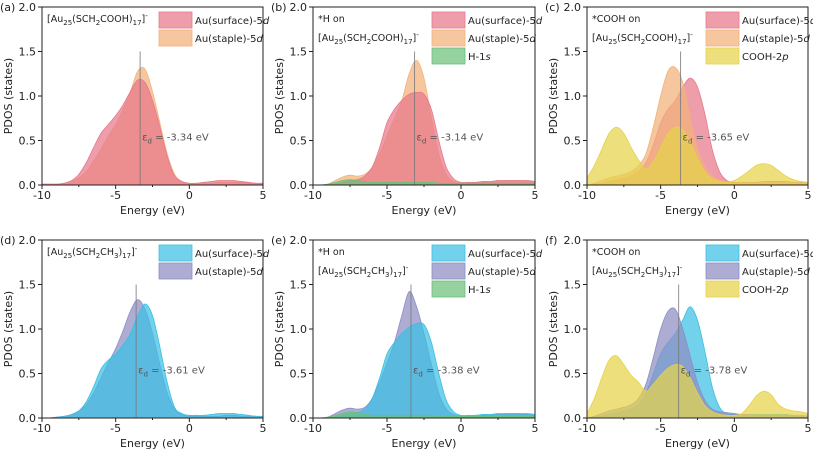 The height and width of the screenshot is (455, 813). What do you see at coordinates (551, 240) in the screenshot?
I see `panel-label: (f)` at bounding box center [551, 240].